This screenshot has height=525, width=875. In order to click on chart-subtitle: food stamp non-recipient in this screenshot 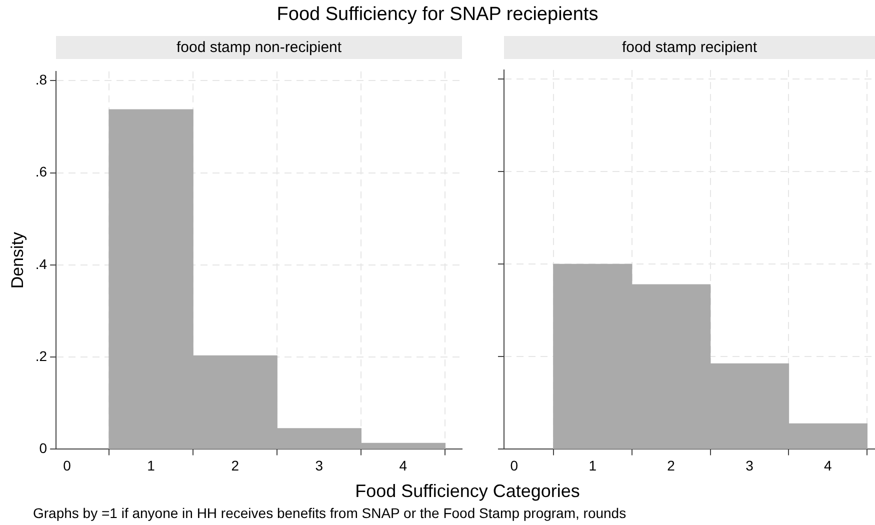, I will do `click(259, 47)`.